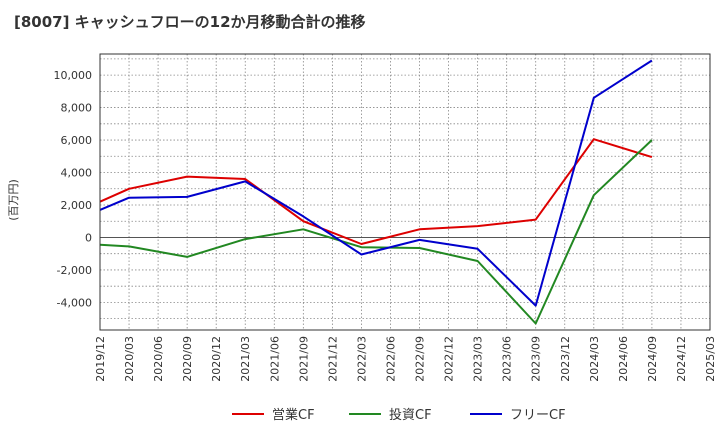 The image size is (720, 440). I want to click on legend-label-2: 投資CF, so click(410, 415).